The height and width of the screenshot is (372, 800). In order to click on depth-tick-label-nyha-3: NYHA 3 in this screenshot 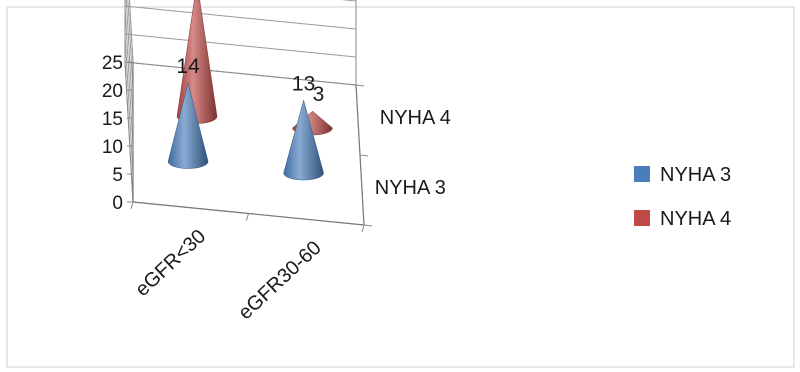, I will do `click(410, 188)`.